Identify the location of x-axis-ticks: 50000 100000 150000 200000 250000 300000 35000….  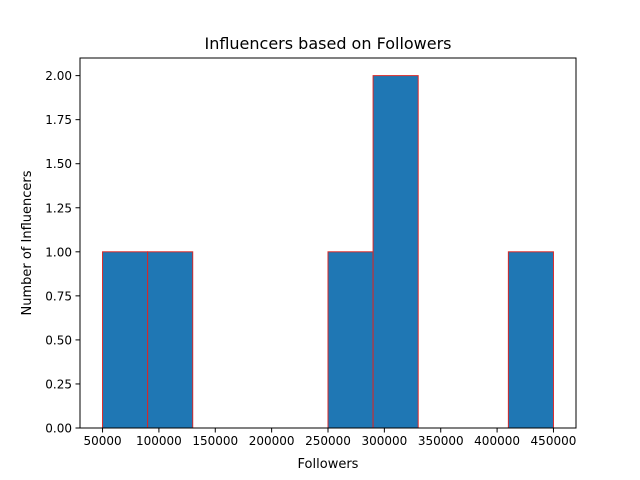
(329, 438).